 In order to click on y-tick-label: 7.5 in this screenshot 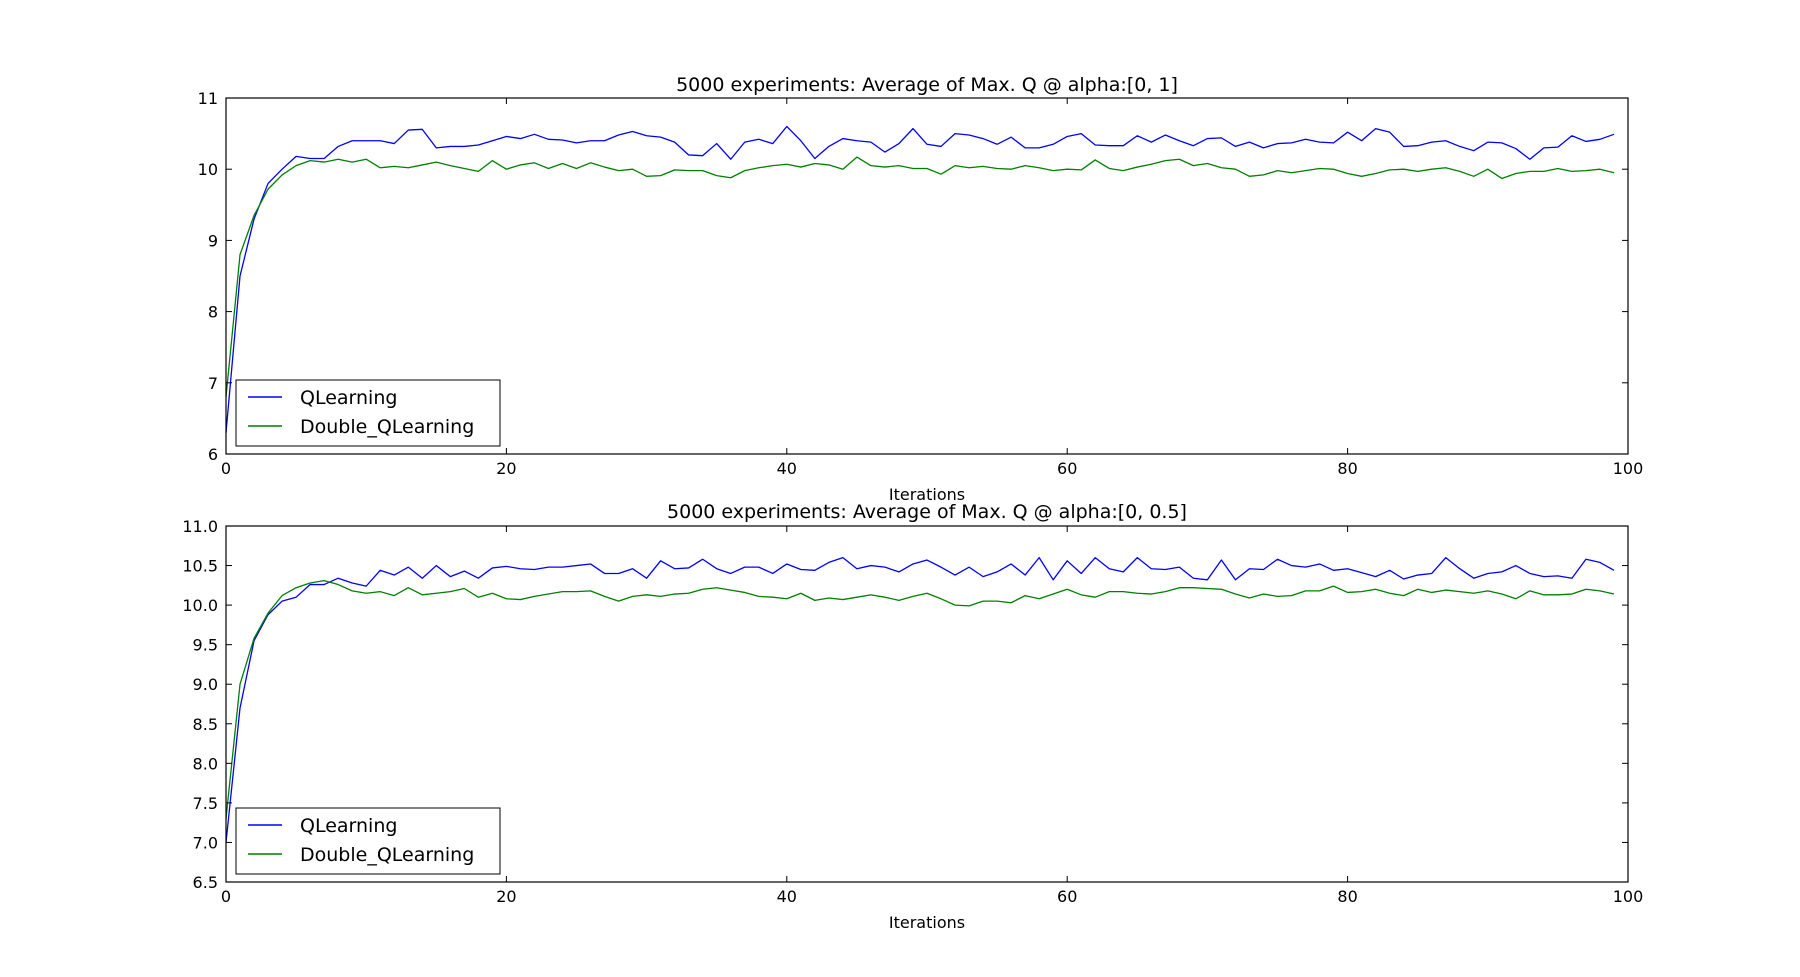, I will do `click(205, 803)`.